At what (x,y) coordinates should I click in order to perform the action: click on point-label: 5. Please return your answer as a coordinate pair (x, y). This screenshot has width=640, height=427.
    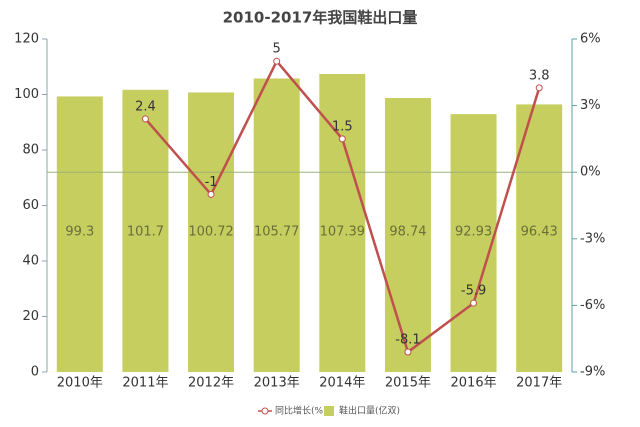
    Looking at the image, I should click on (277, 49).